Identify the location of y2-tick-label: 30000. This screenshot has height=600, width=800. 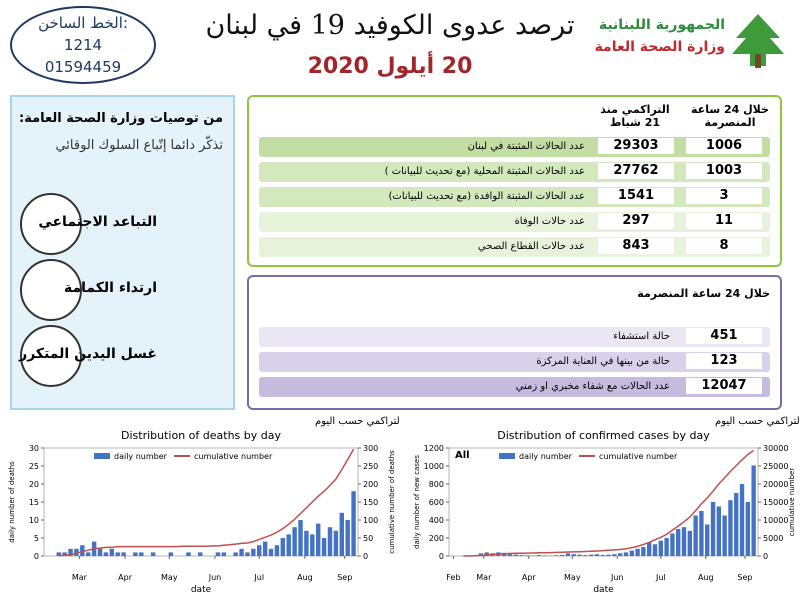
(775, 448).